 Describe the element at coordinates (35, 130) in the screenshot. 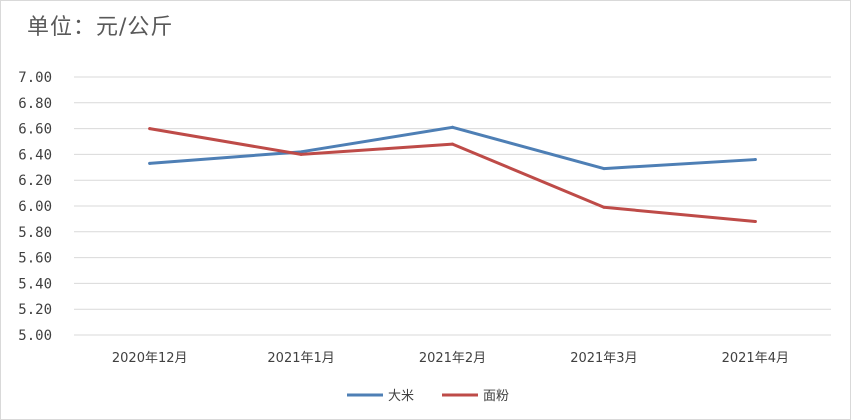

I see `y-tick-label: 6.60` at that location.